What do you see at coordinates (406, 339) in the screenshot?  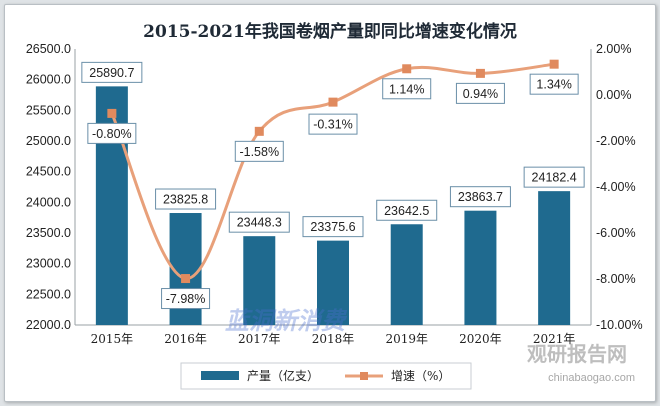 I see `x-tick-label: 2019年` at bounding box center [406, 339].